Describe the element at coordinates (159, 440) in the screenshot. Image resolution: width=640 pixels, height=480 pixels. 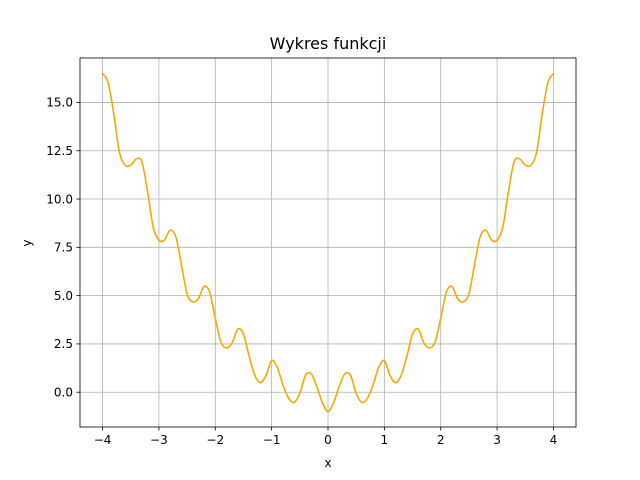
I see `x-tick-label: −3` at that location.